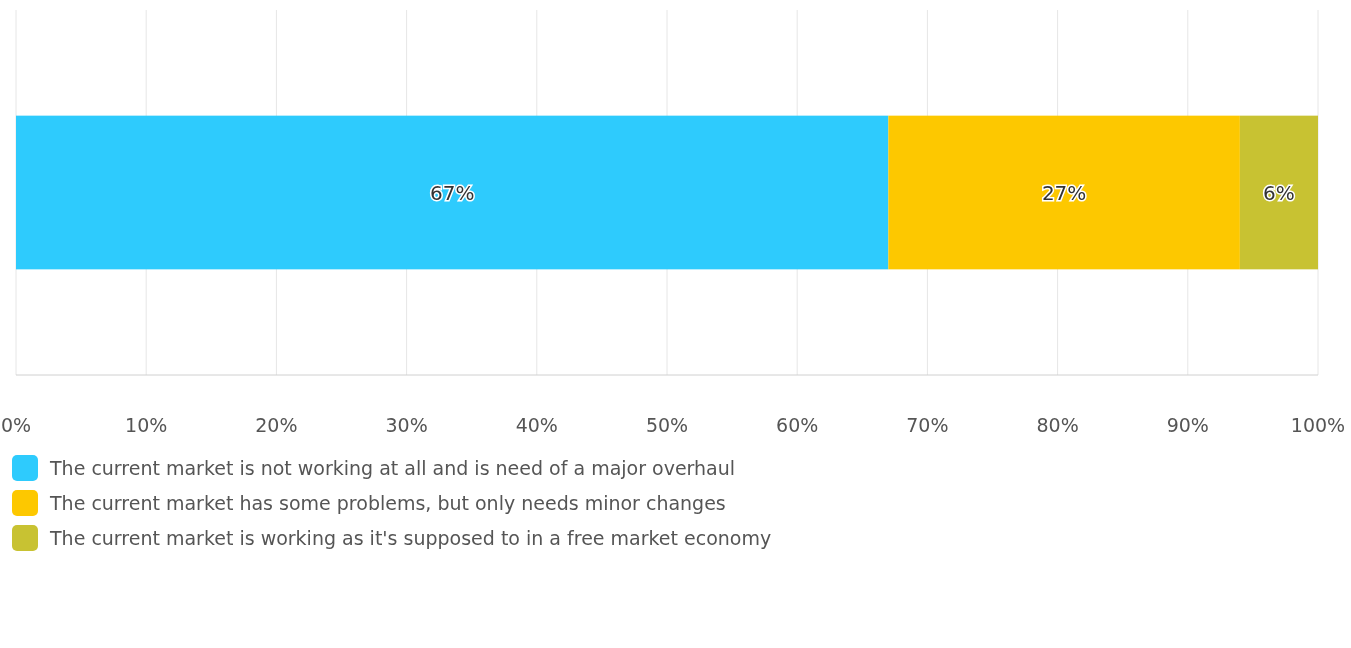  I want to click on x-tick-label: 40%, so click(536, 424).